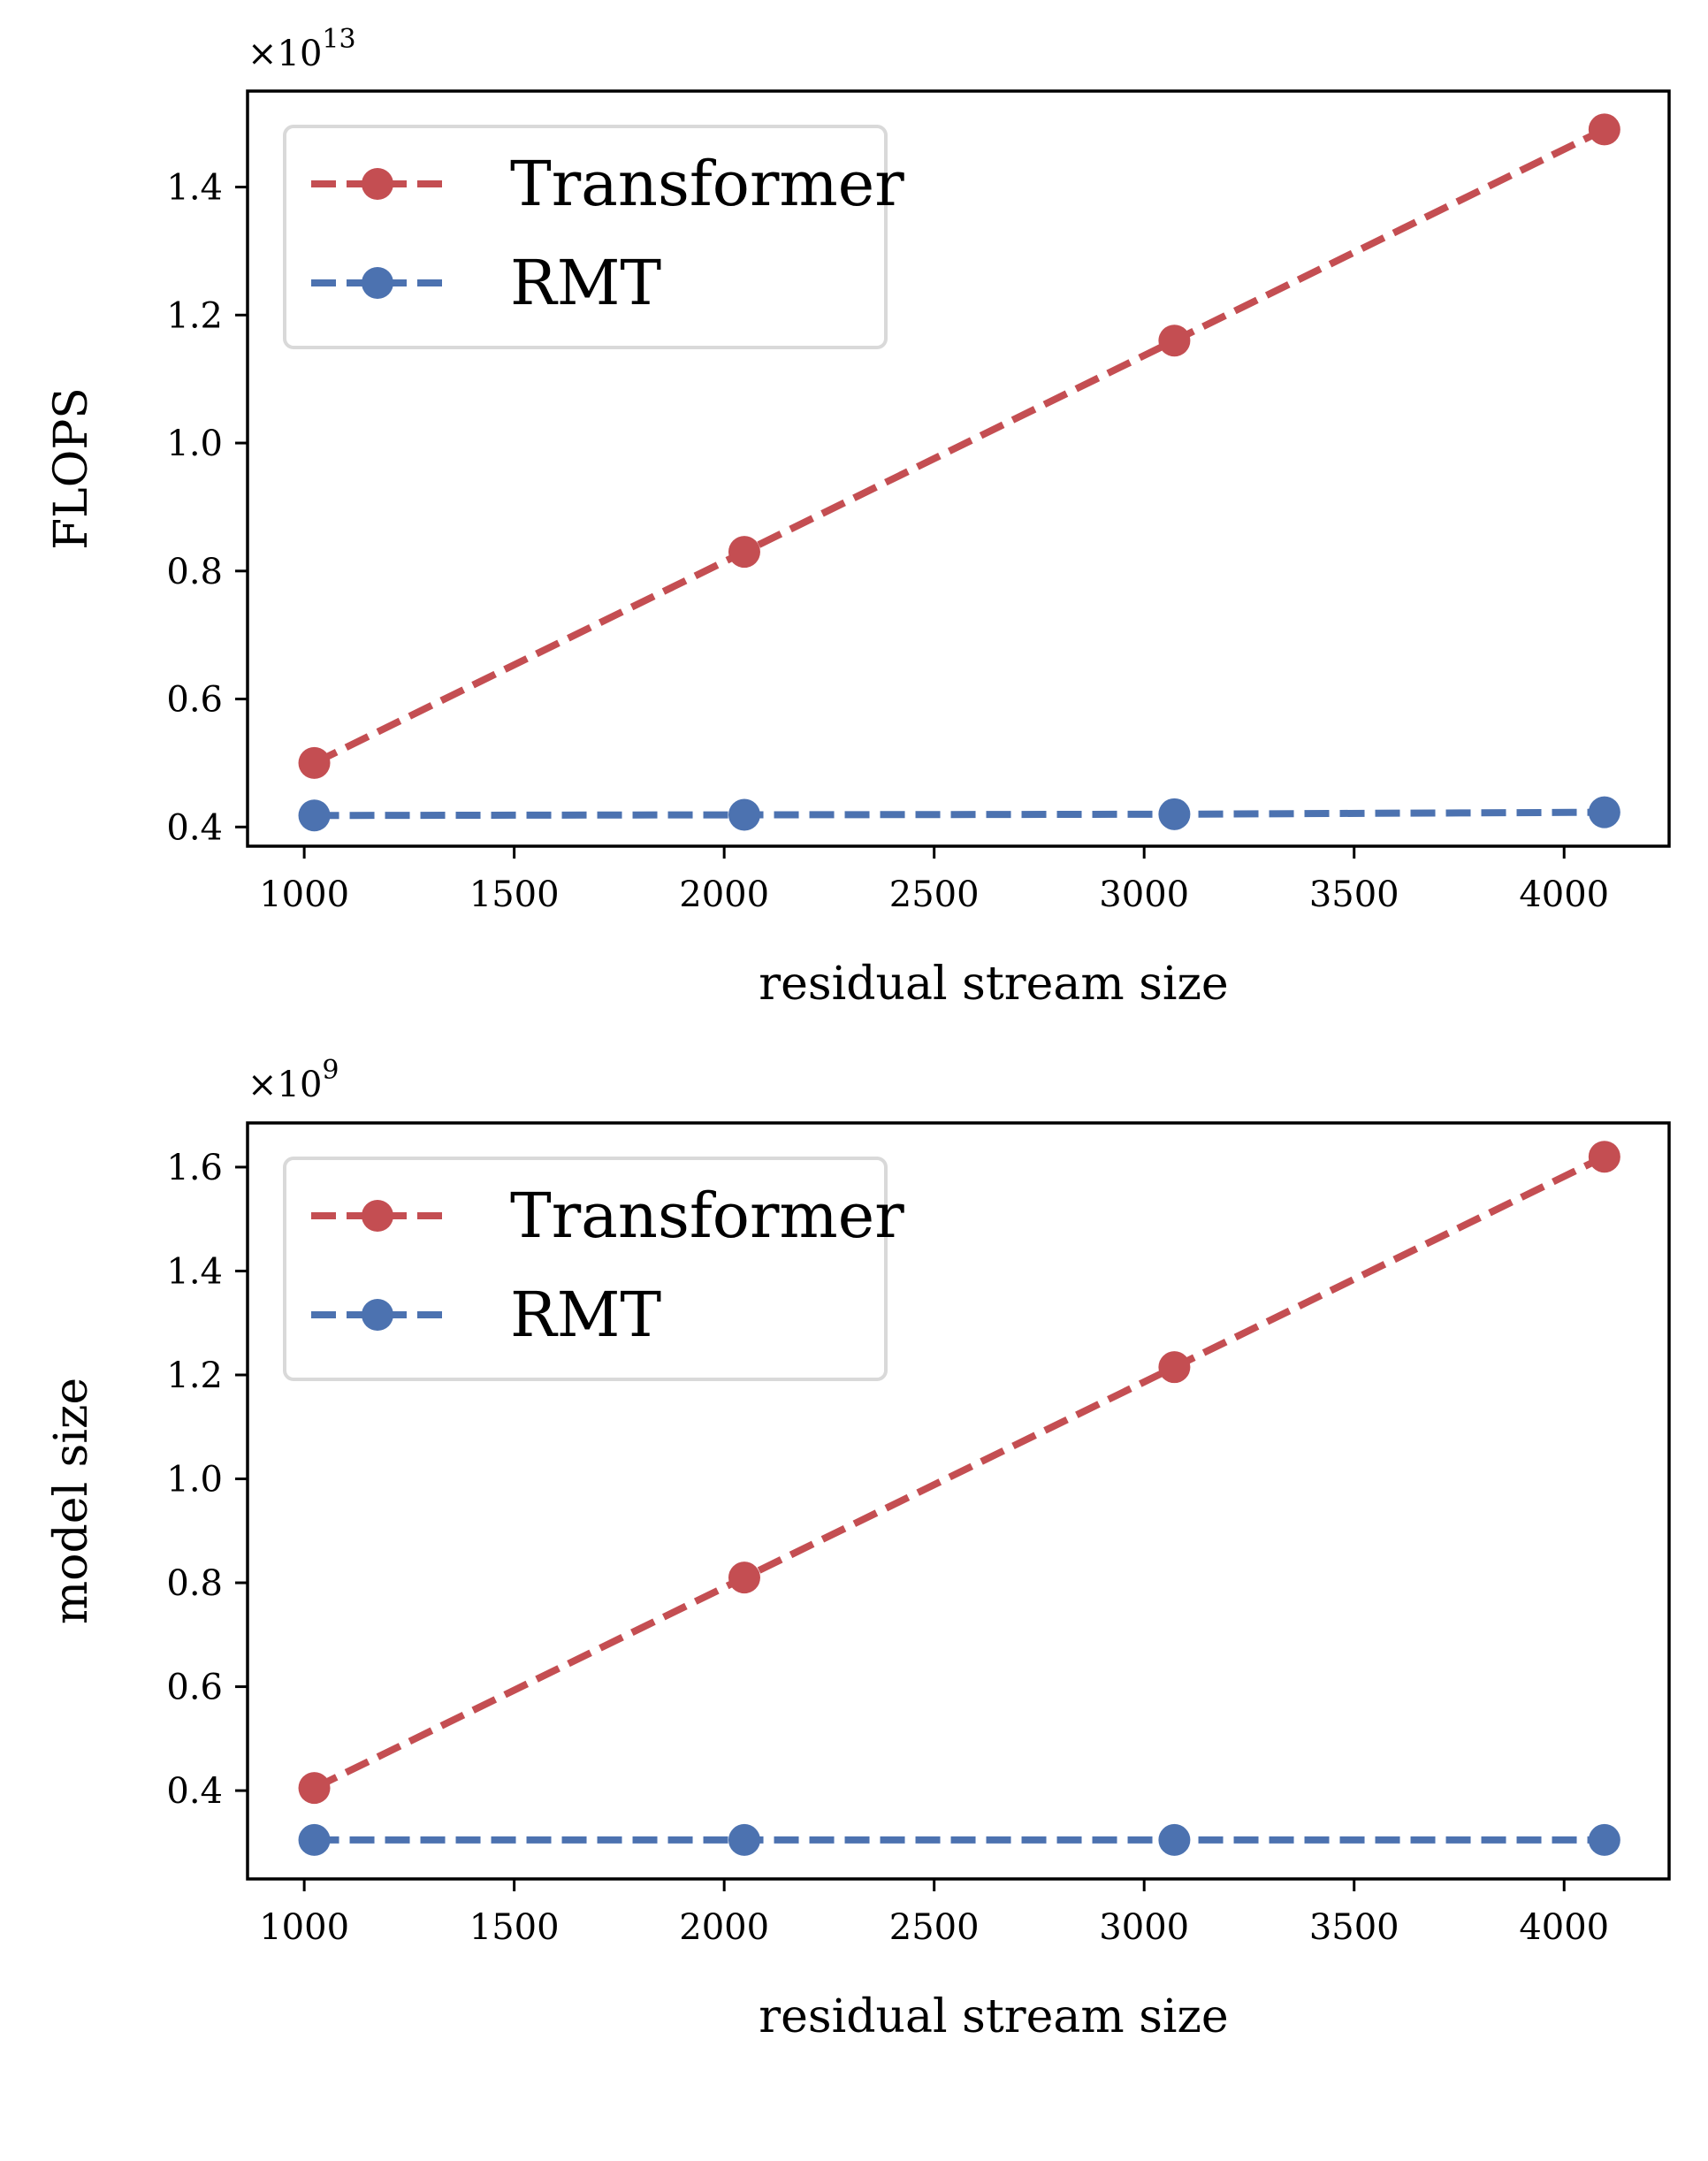 The width and height of the screenshot is (1708, 2161). What do you see at coordinates (71, 1501) in the screenshot?
I see `y-axis-label: model size` at bounding box center [71, 1501].